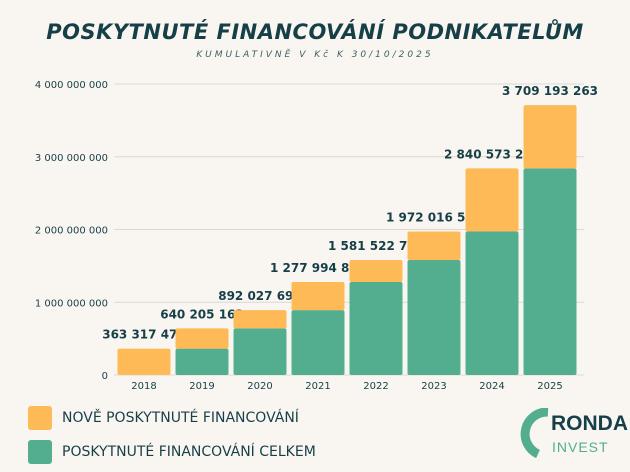 The image size is (630, 472). I want to click on y-tick-label: 0, so click(105, 376).